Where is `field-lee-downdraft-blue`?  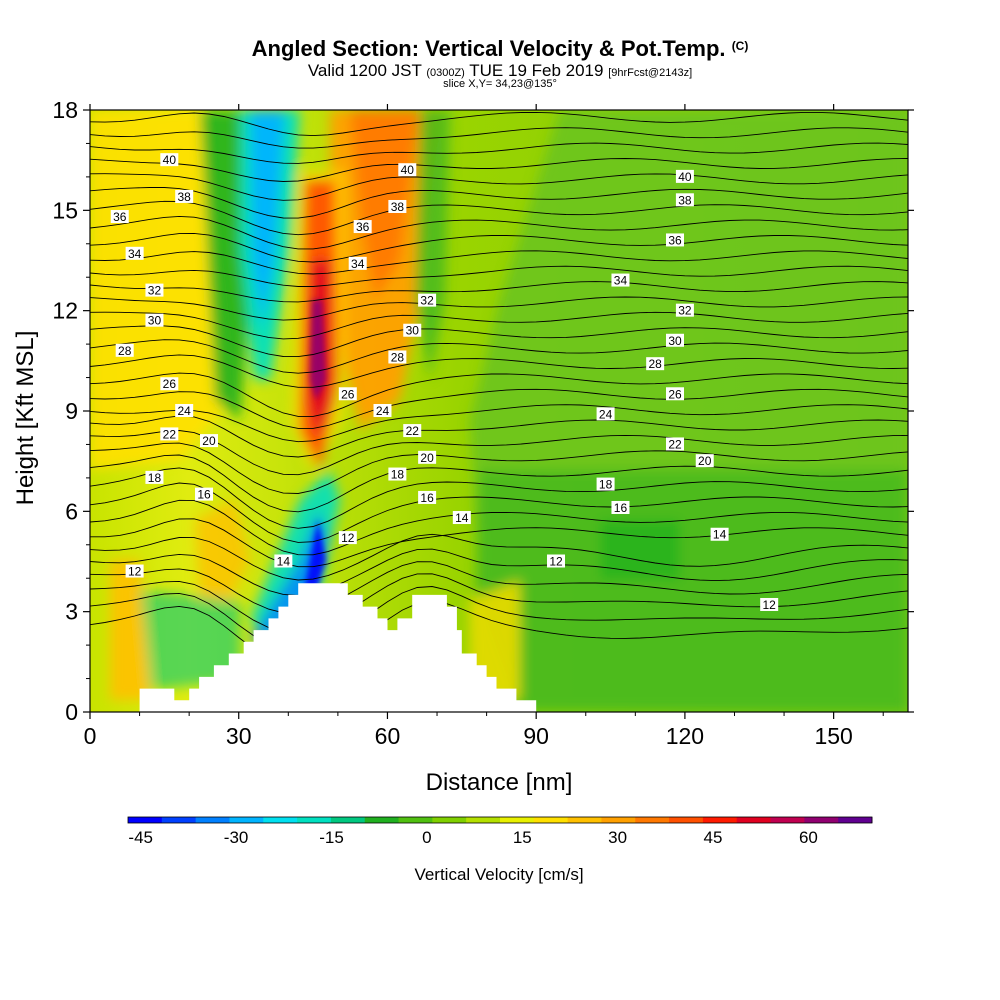 field-lee-downdraft-blue is located at coordinates (289, 577).